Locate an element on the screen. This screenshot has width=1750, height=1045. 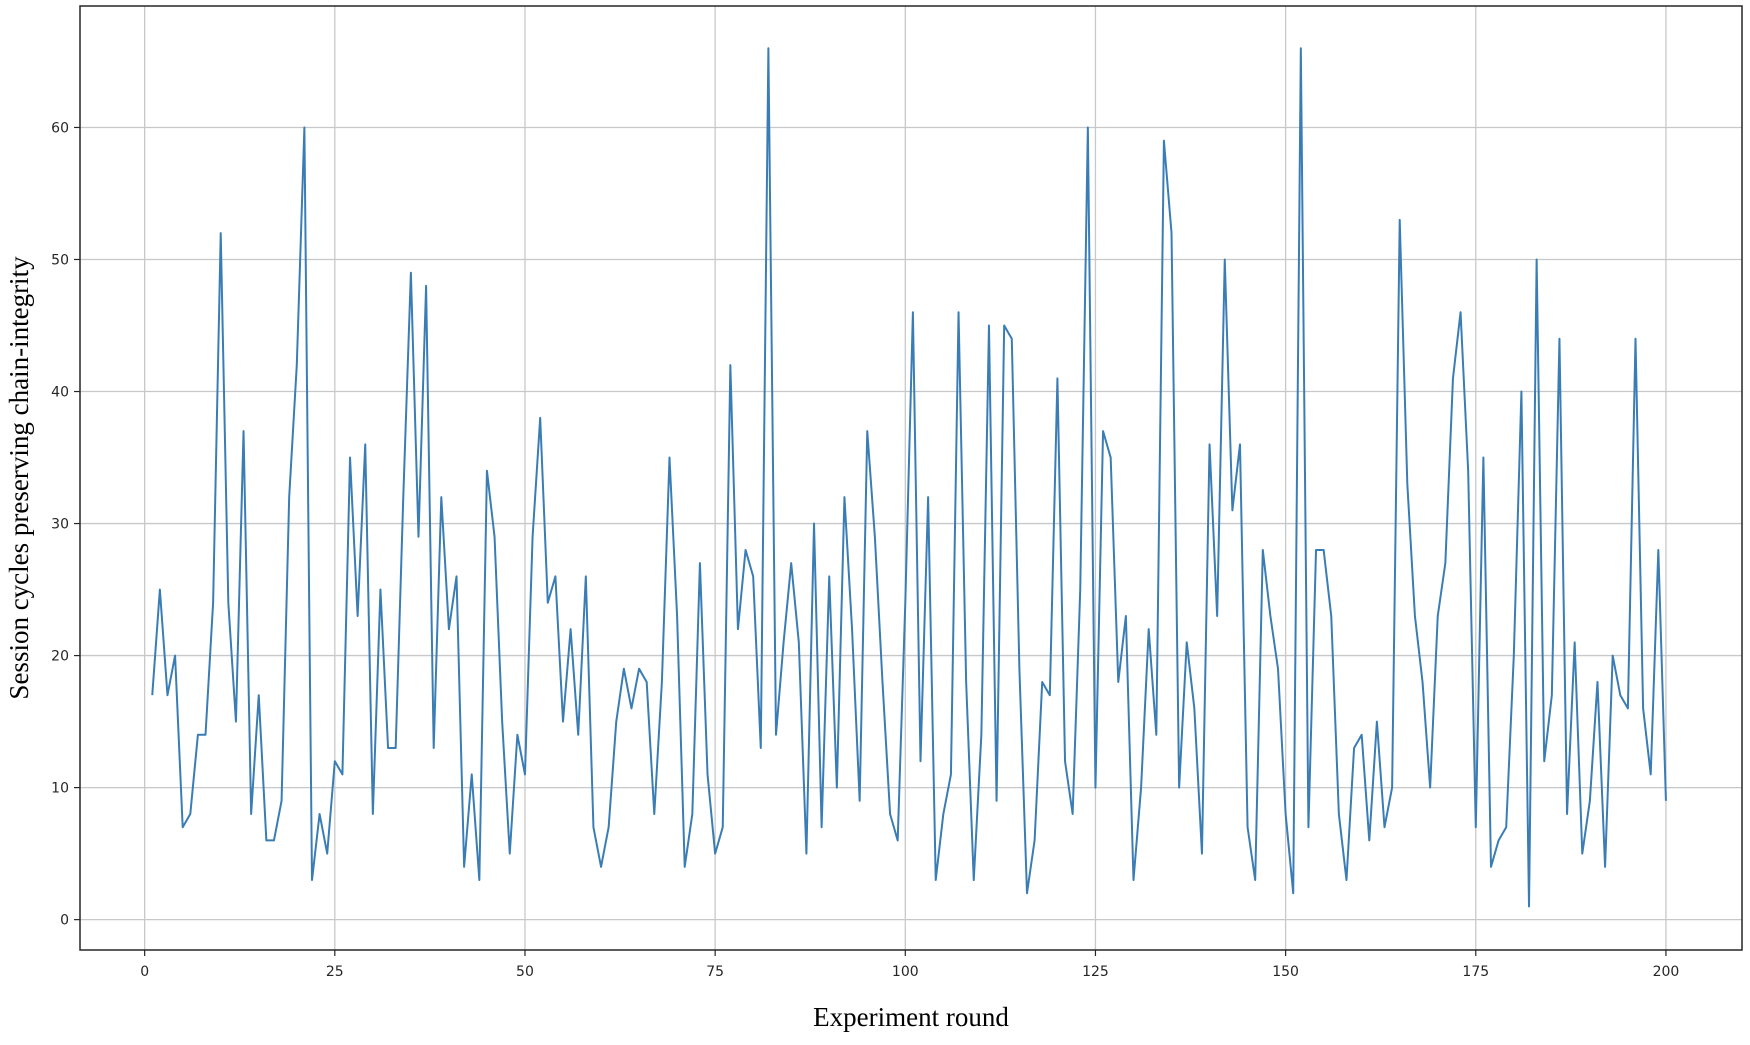
x-tick-label: 75 is located at coordinates (715, 972).